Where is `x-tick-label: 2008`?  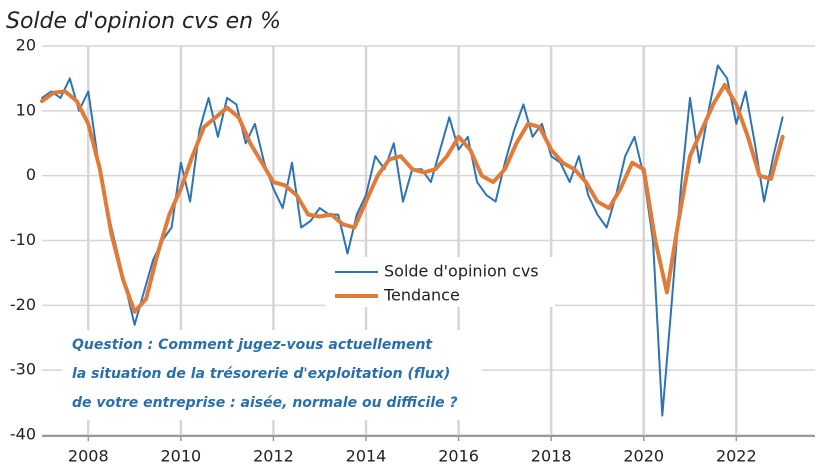 x-tick-label: 2008 is located at coordinates (88, 456).